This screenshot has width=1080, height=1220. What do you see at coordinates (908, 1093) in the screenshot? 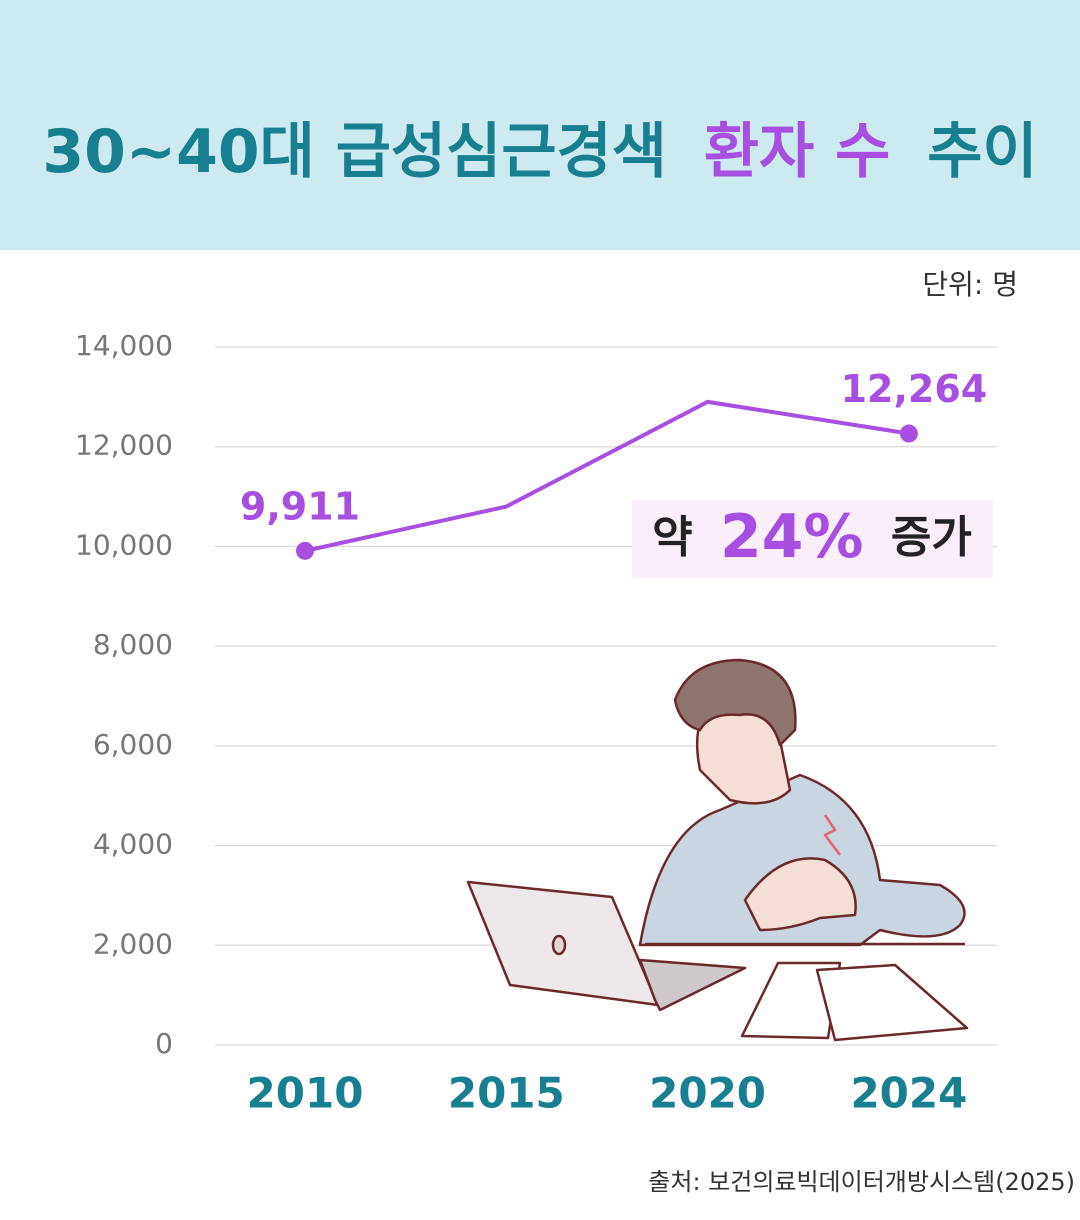
I see `x-tick-label: 2024` at bounding box center [908, 1093].